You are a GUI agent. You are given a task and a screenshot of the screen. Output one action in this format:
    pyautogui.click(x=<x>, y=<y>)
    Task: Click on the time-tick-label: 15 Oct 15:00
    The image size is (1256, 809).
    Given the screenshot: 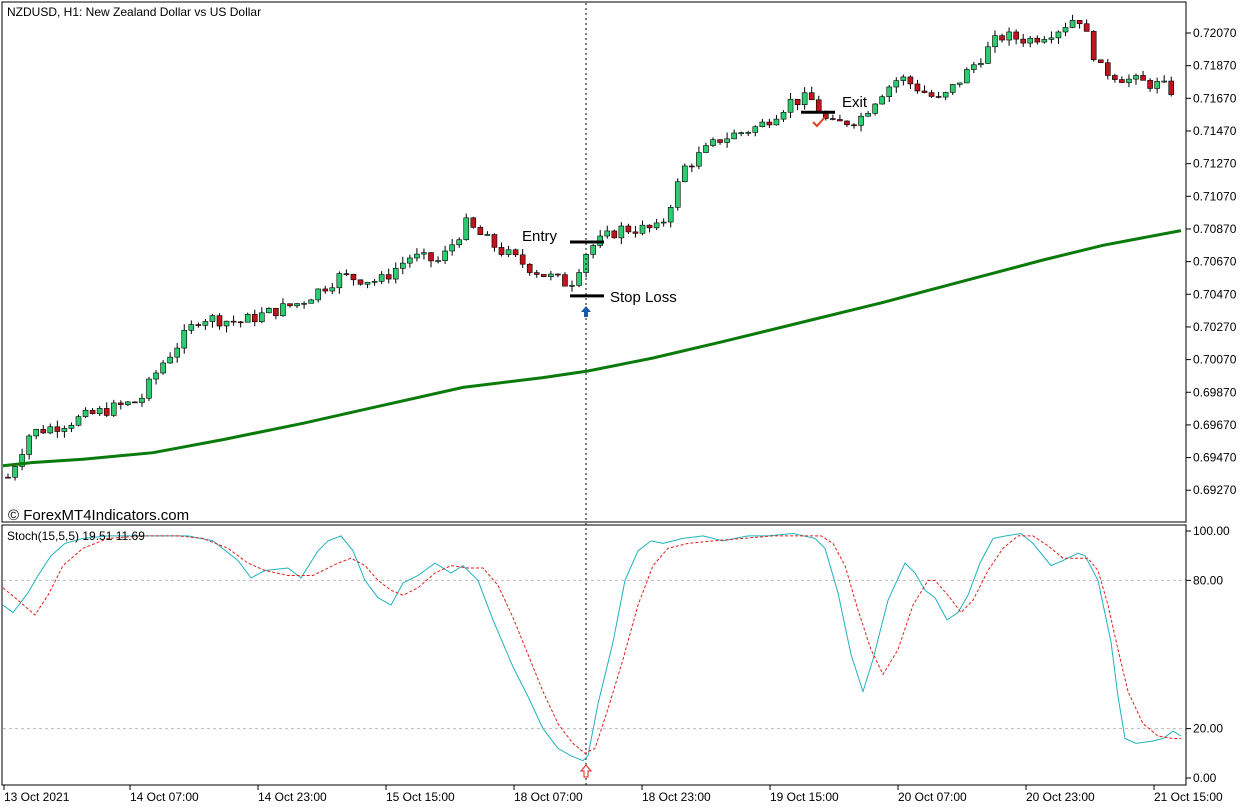 What is the action you would take?
    pyautogui.click(x=420, y=797)
    